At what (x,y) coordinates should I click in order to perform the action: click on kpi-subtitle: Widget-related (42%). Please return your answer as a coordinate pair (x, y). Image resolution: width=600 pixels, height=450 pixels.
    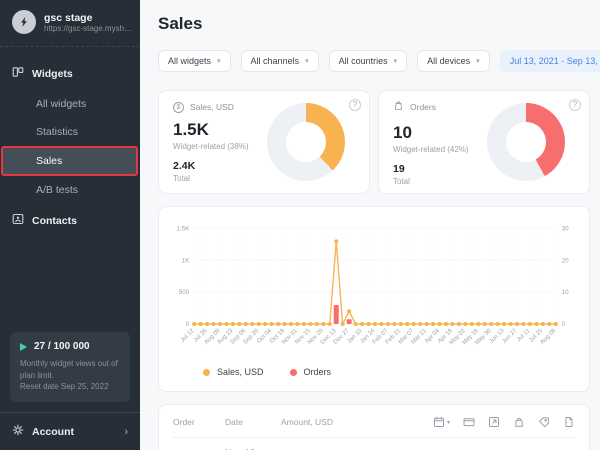
    Looking at the image, I should click on (431, 149).